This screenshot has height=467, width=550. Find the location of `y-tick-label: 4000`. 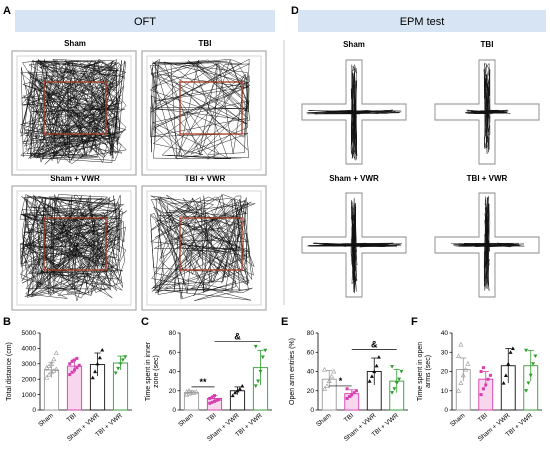

y-tick-label: 4000 is located at coordinates (29, 349).